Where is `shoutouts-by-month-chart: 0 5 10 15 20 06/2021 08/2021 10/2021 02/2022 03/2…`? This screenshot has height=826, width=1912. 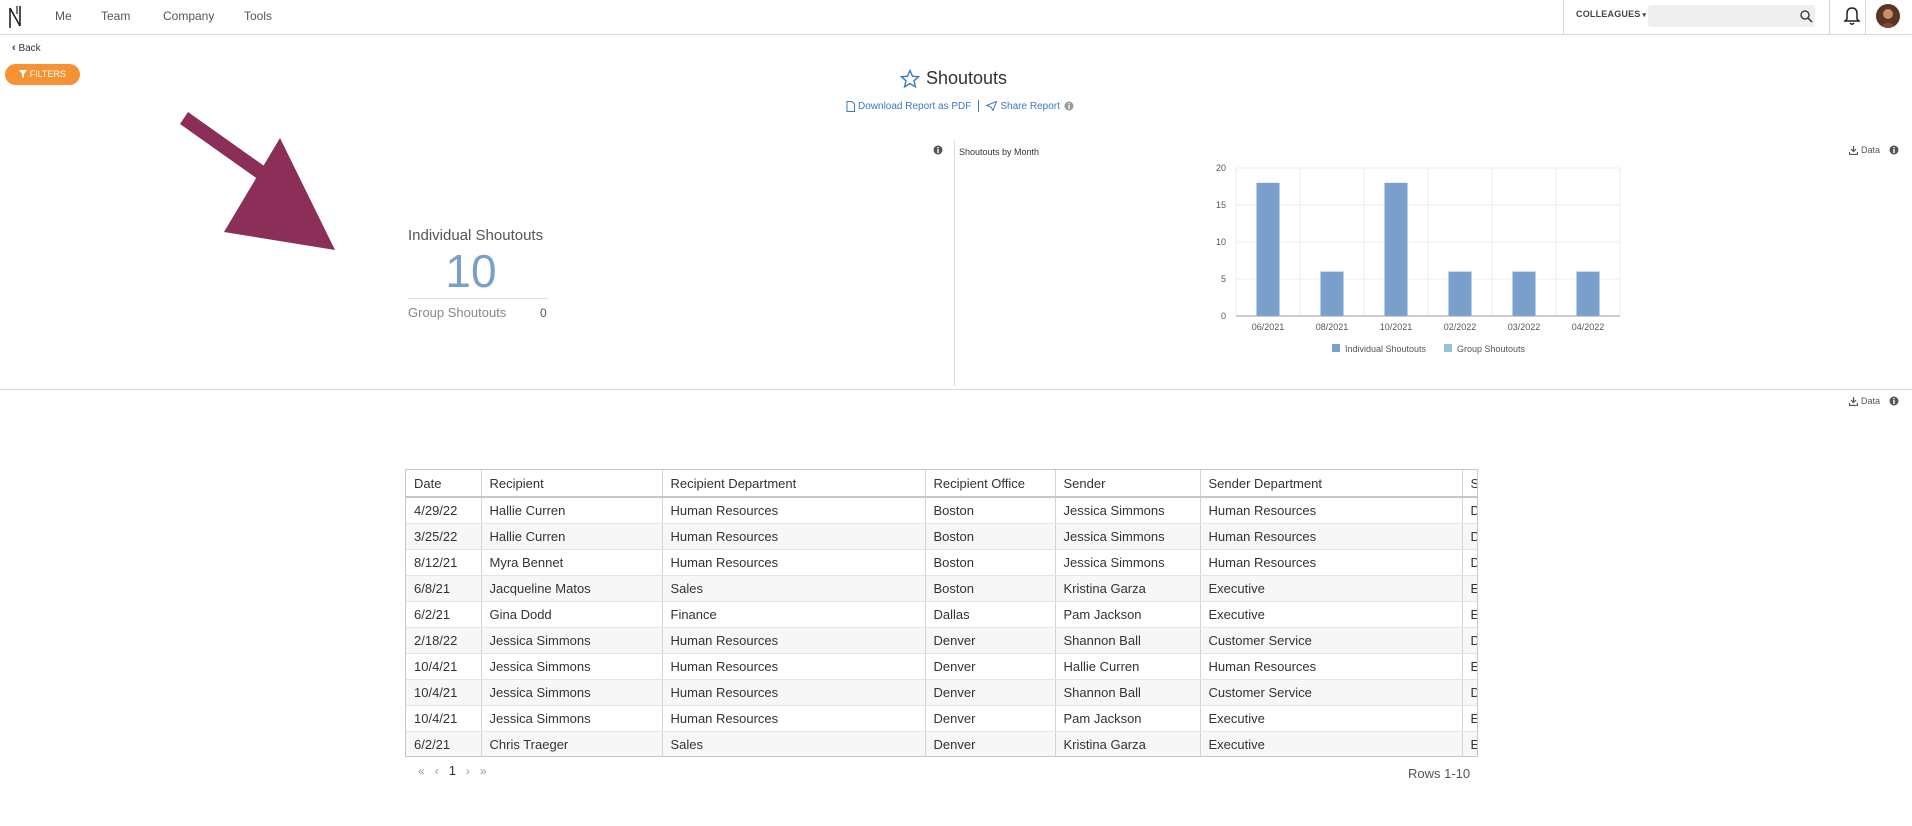
shoutouts-by-month-chart: 0 5 10 15 20 06/2021 08/2021 10/2021 02/2022 03/2… is located at coordinates (1418, 258).